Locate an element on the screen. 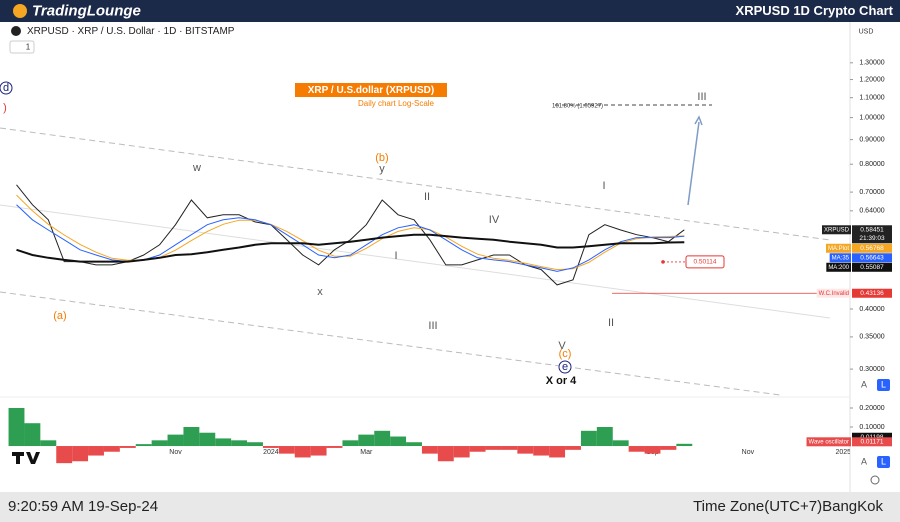 Image resolution: width=900 pixels, height=522 pixels. y-tick-label: 0.30000 is located at coordinates (871, 369).